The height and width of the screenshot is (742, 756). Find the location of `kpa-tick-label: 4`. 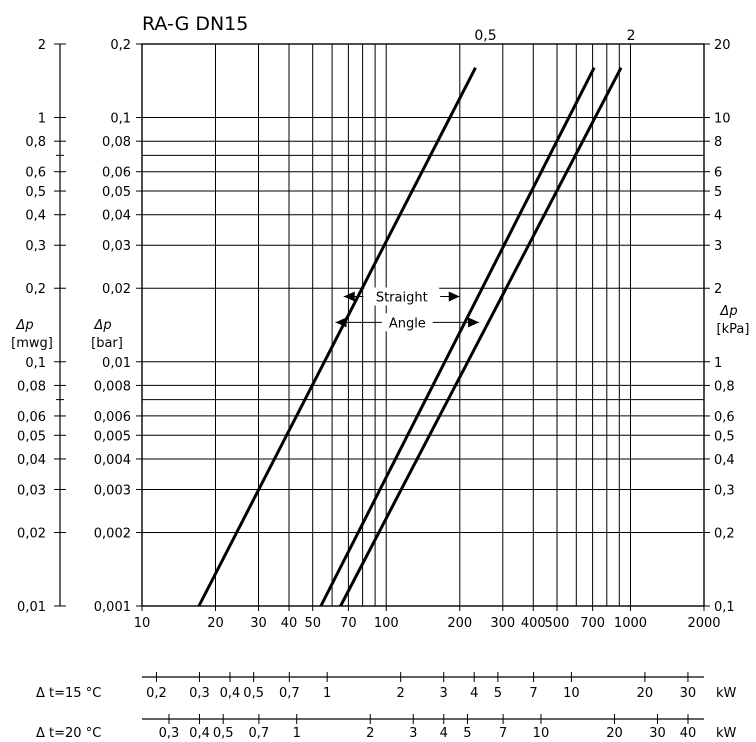

kpa-tick-label: 4 is located at coordinates (718, 216).